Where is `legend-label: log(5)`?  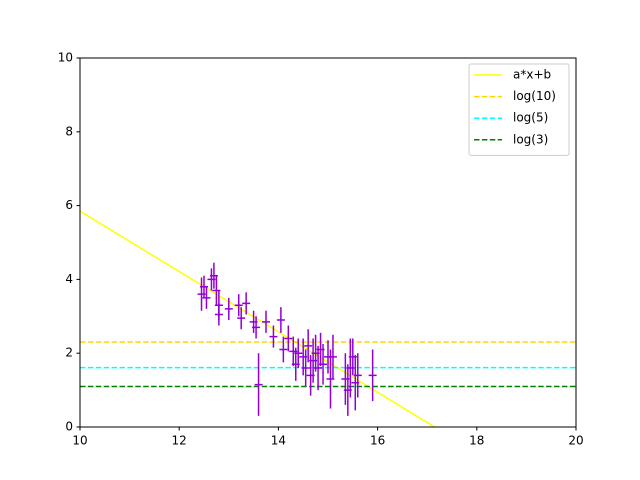
legend-label: log(5) is located at coordinates (530, 118).